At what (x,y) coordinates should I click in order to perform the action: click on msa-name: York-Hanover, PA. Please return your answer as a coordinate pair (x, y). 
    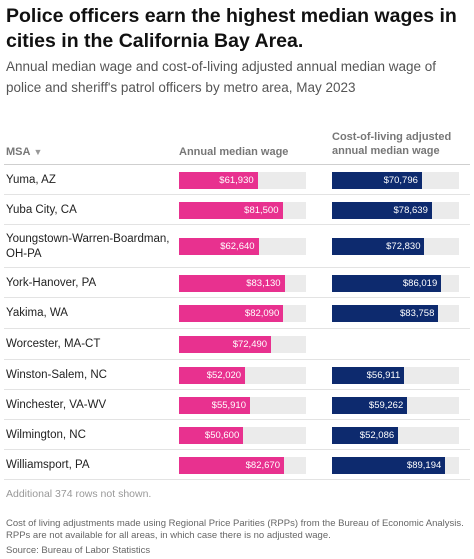
    Looking at the image, I should click on (51, 283).